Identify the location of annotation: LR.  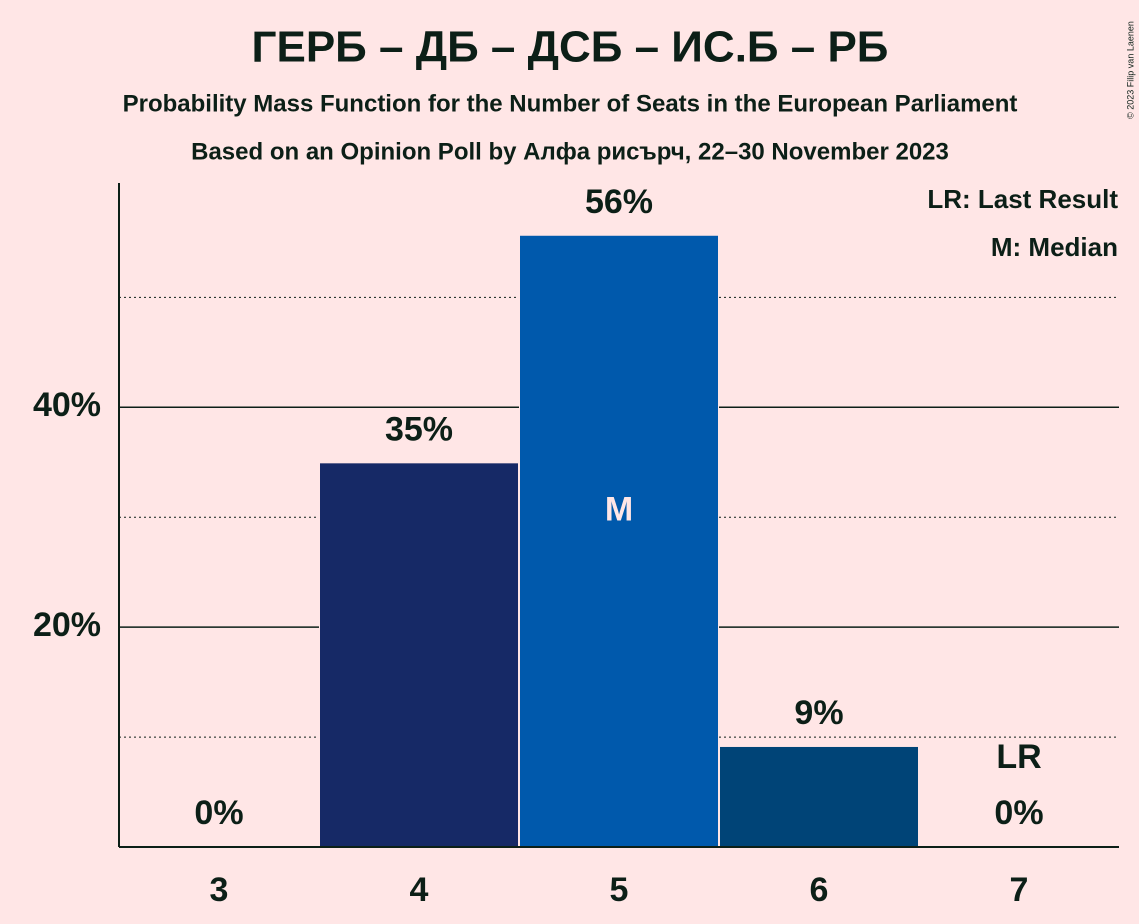
(1018, 757).